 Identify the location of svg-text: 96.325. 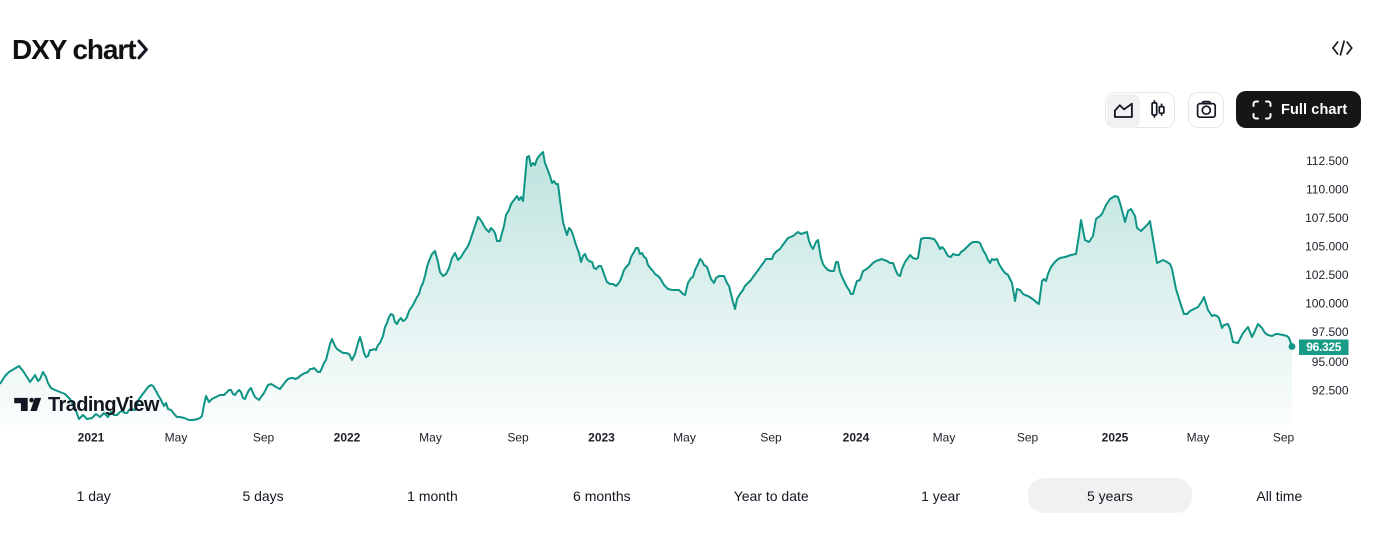
(1324, 347).